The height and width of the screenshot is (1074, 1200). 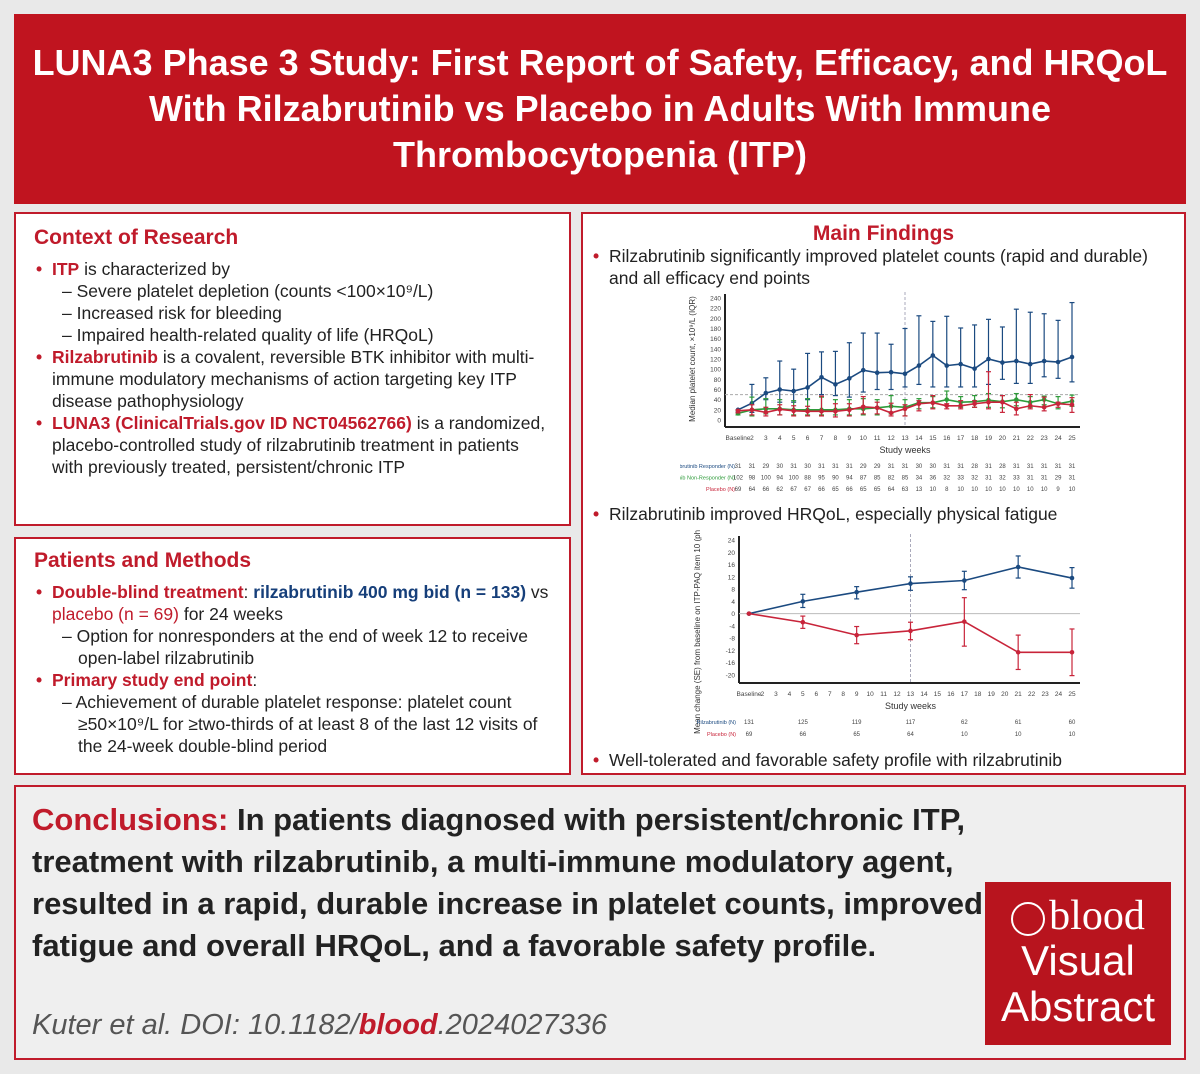 What do you see at coordinates (172, 313) in the screenshot?
I see `sub-bullet: – Increased risk for bleeding` at bounding box center [172, 313].